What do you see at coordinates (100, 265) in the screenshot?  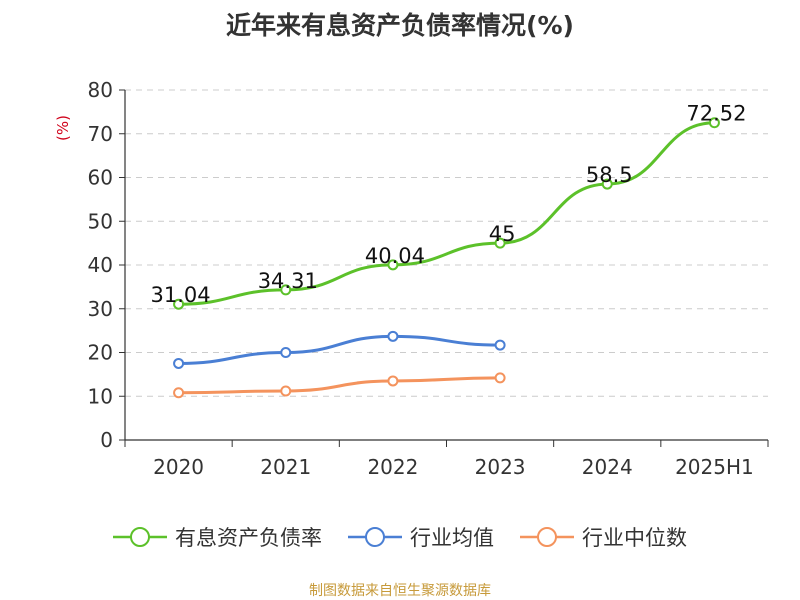 I see `y-tick-label: 40` at bounding box center [100, 265].